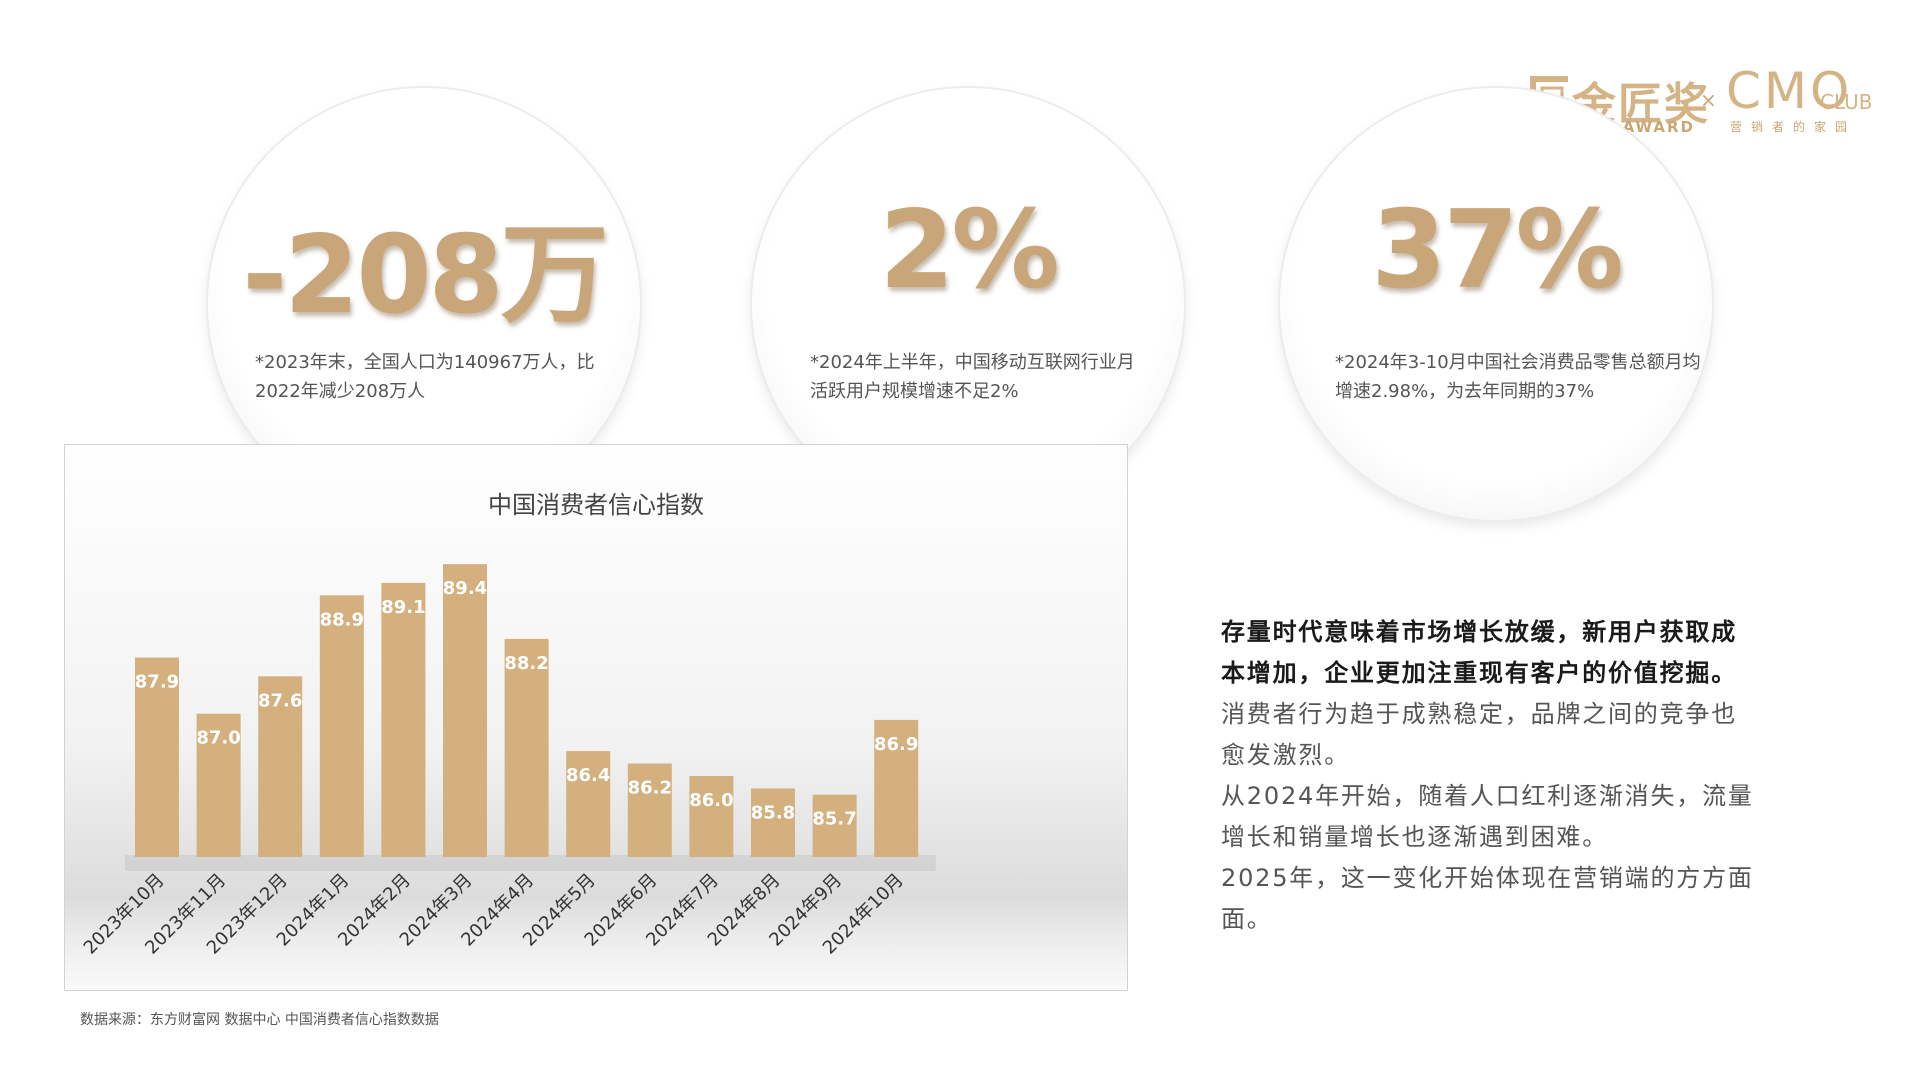 This screenshot has height=1080, width=1920. Describe the element at coordinates (157, 682) in the screenshot. I see `bar-value-label: 87.9` at that location.